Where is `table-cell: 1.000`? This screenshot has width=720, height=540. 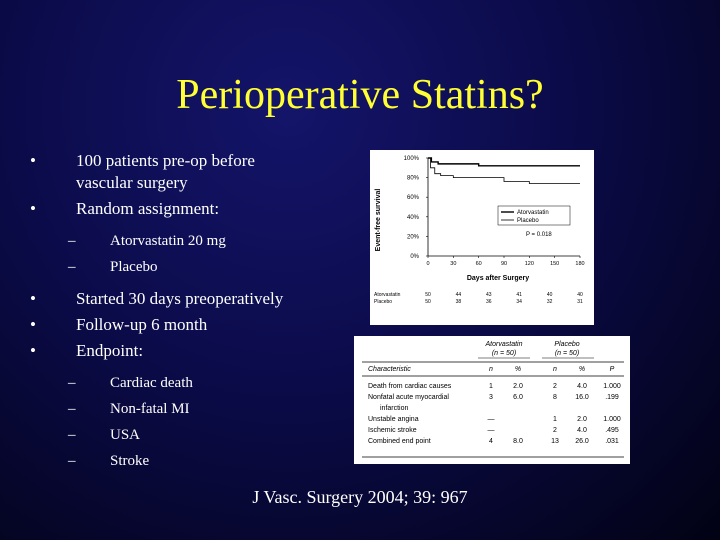 table-cell: 1.000 is located at coordinates (612, 419).